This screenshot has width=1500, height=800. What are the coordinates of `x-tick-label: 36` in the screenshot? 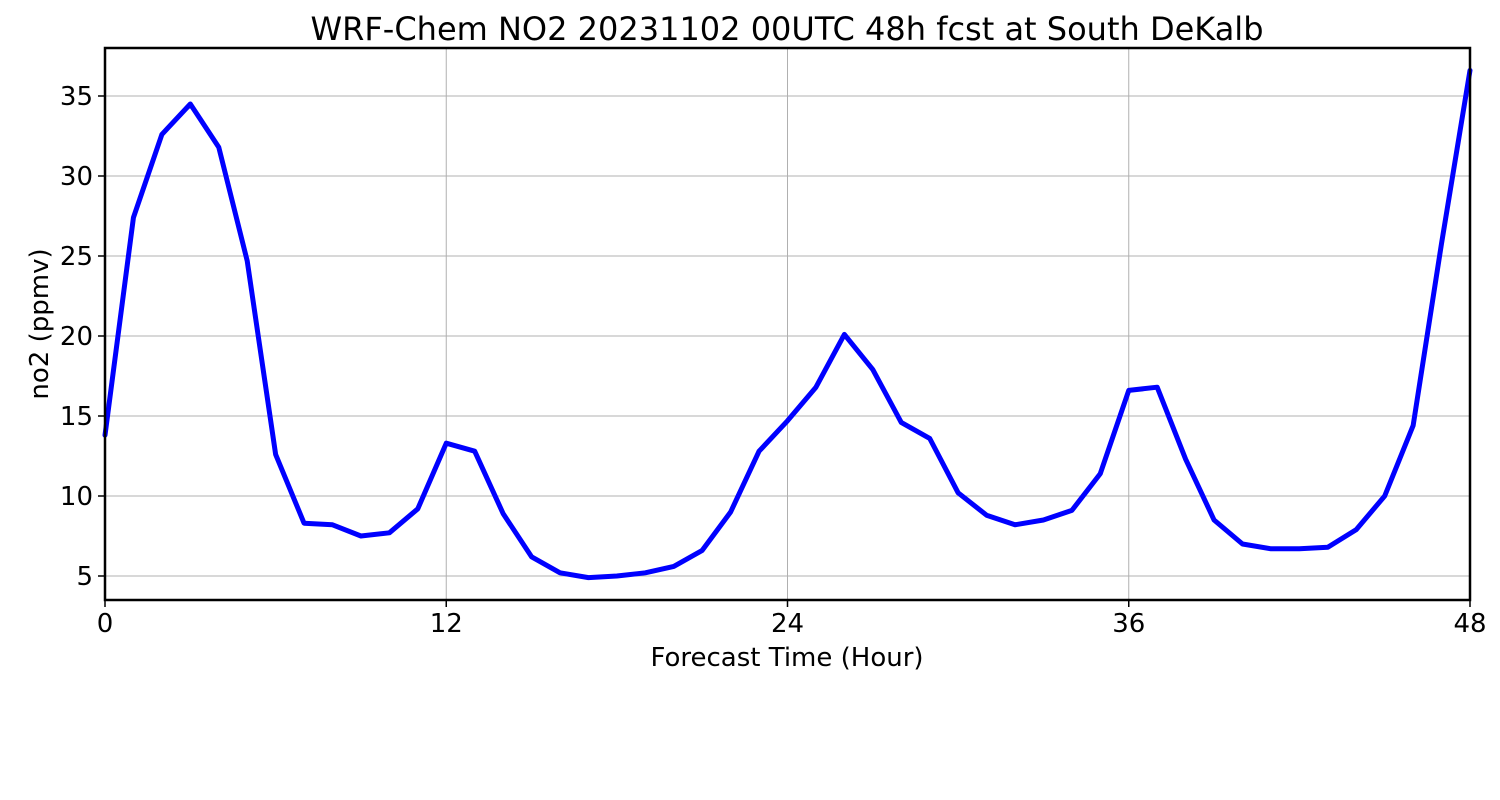 It's located at (1128, 624).